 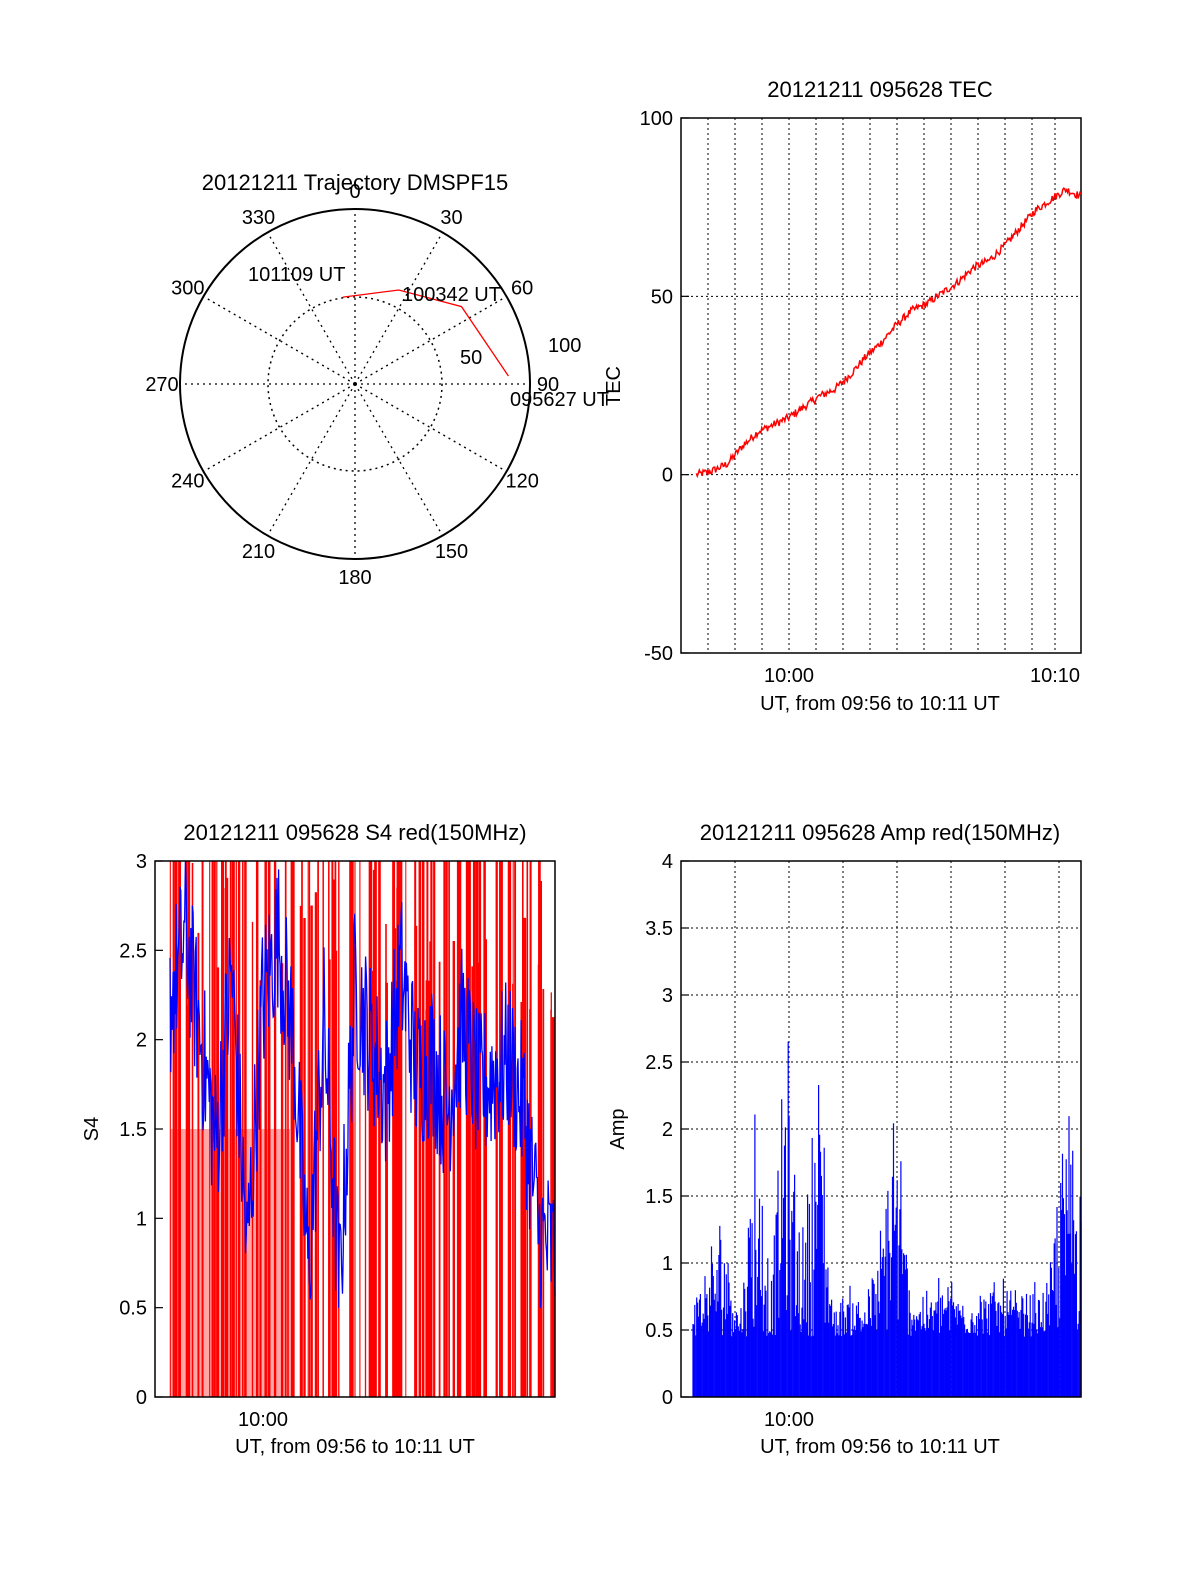 I want to click on amp-ytick-label: 4, so click(x=667, y=862).